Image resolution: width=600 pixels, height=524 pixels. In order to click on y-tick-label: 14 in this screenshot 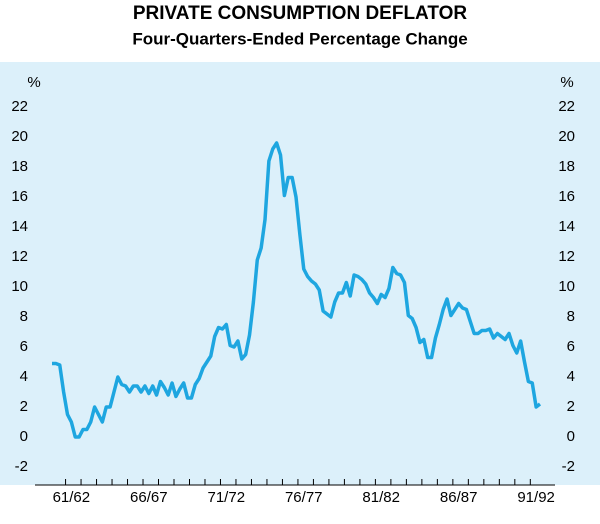, I will do `click(19, 226)`.